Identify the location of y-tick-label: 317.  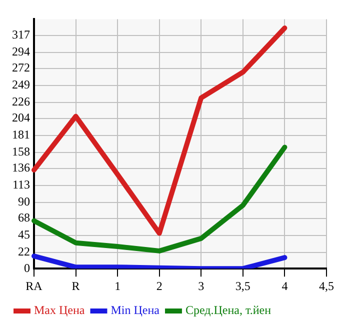
(21, 35).